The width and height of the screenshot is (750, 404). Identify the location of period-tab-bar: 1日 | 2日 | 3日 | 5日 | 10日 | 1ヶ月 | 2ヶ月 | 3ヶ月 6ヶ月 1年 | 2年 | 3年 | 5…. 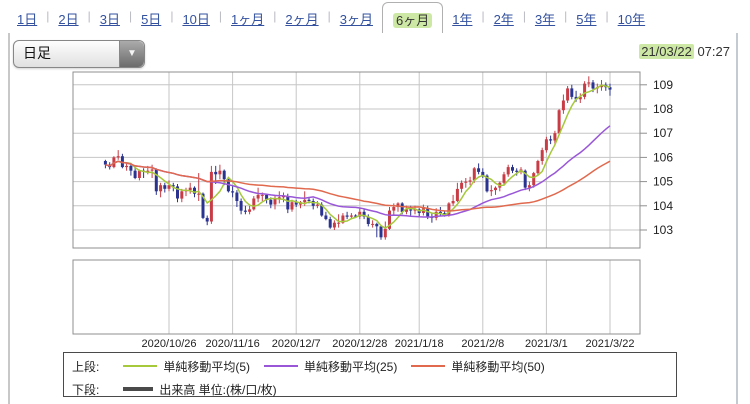
(373, 16).